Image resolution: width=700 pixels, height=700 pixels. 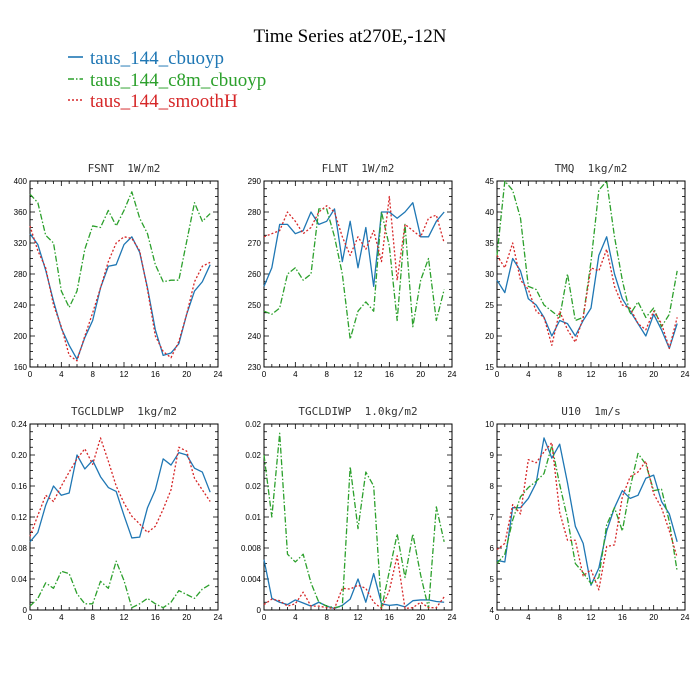 I want to click on y-tick-label: 230, so click(x=255, y=367).